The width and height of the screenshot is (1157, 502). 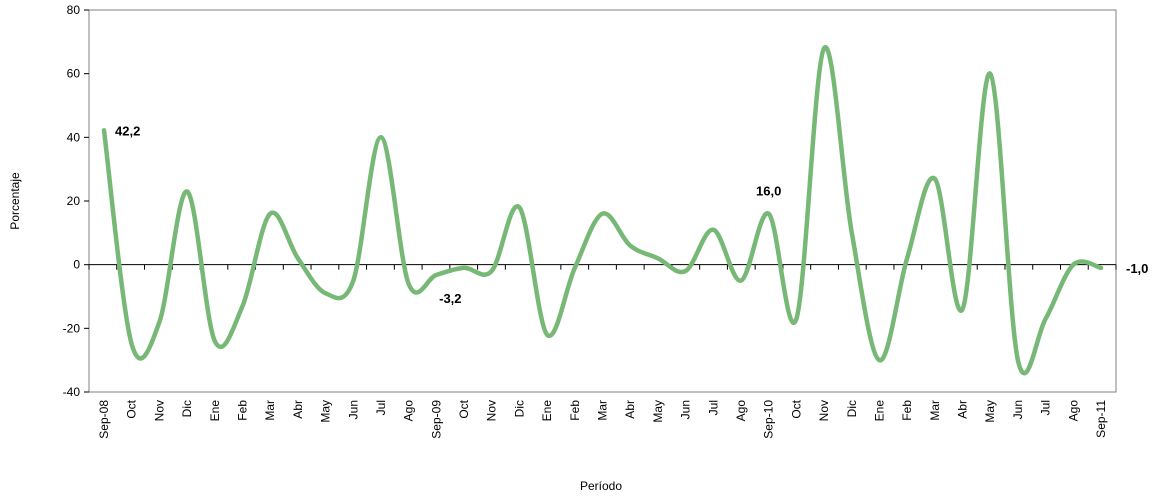 What do you see at coordinates (127, 130) in the screenshot?
I see `data-label: 42,2` at bounding box center [127, 130].